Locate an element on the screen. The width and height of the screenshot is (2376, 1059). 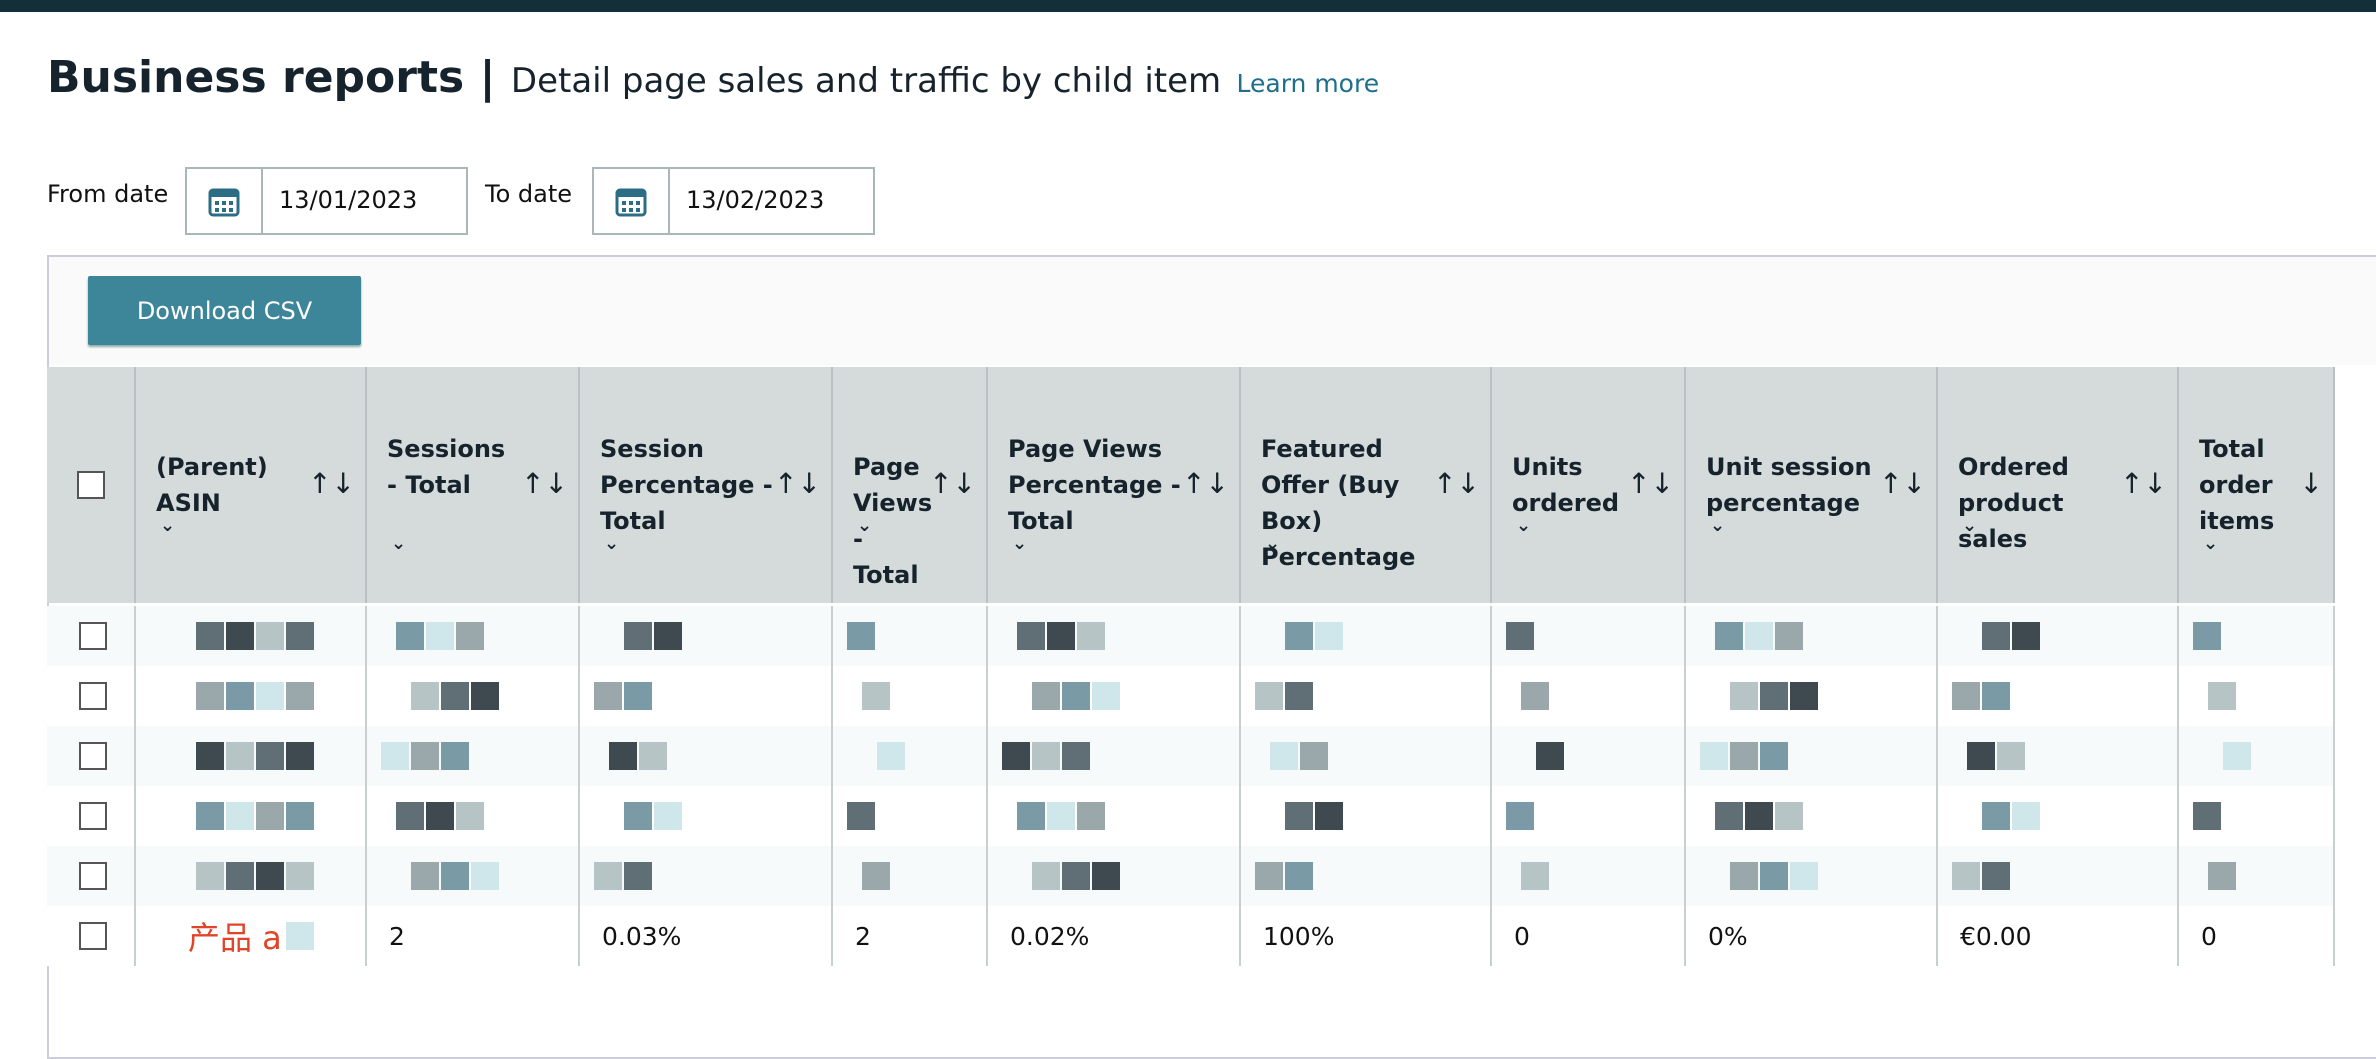
learn-more-link: Learn more is located at coordinates (1308, 83).